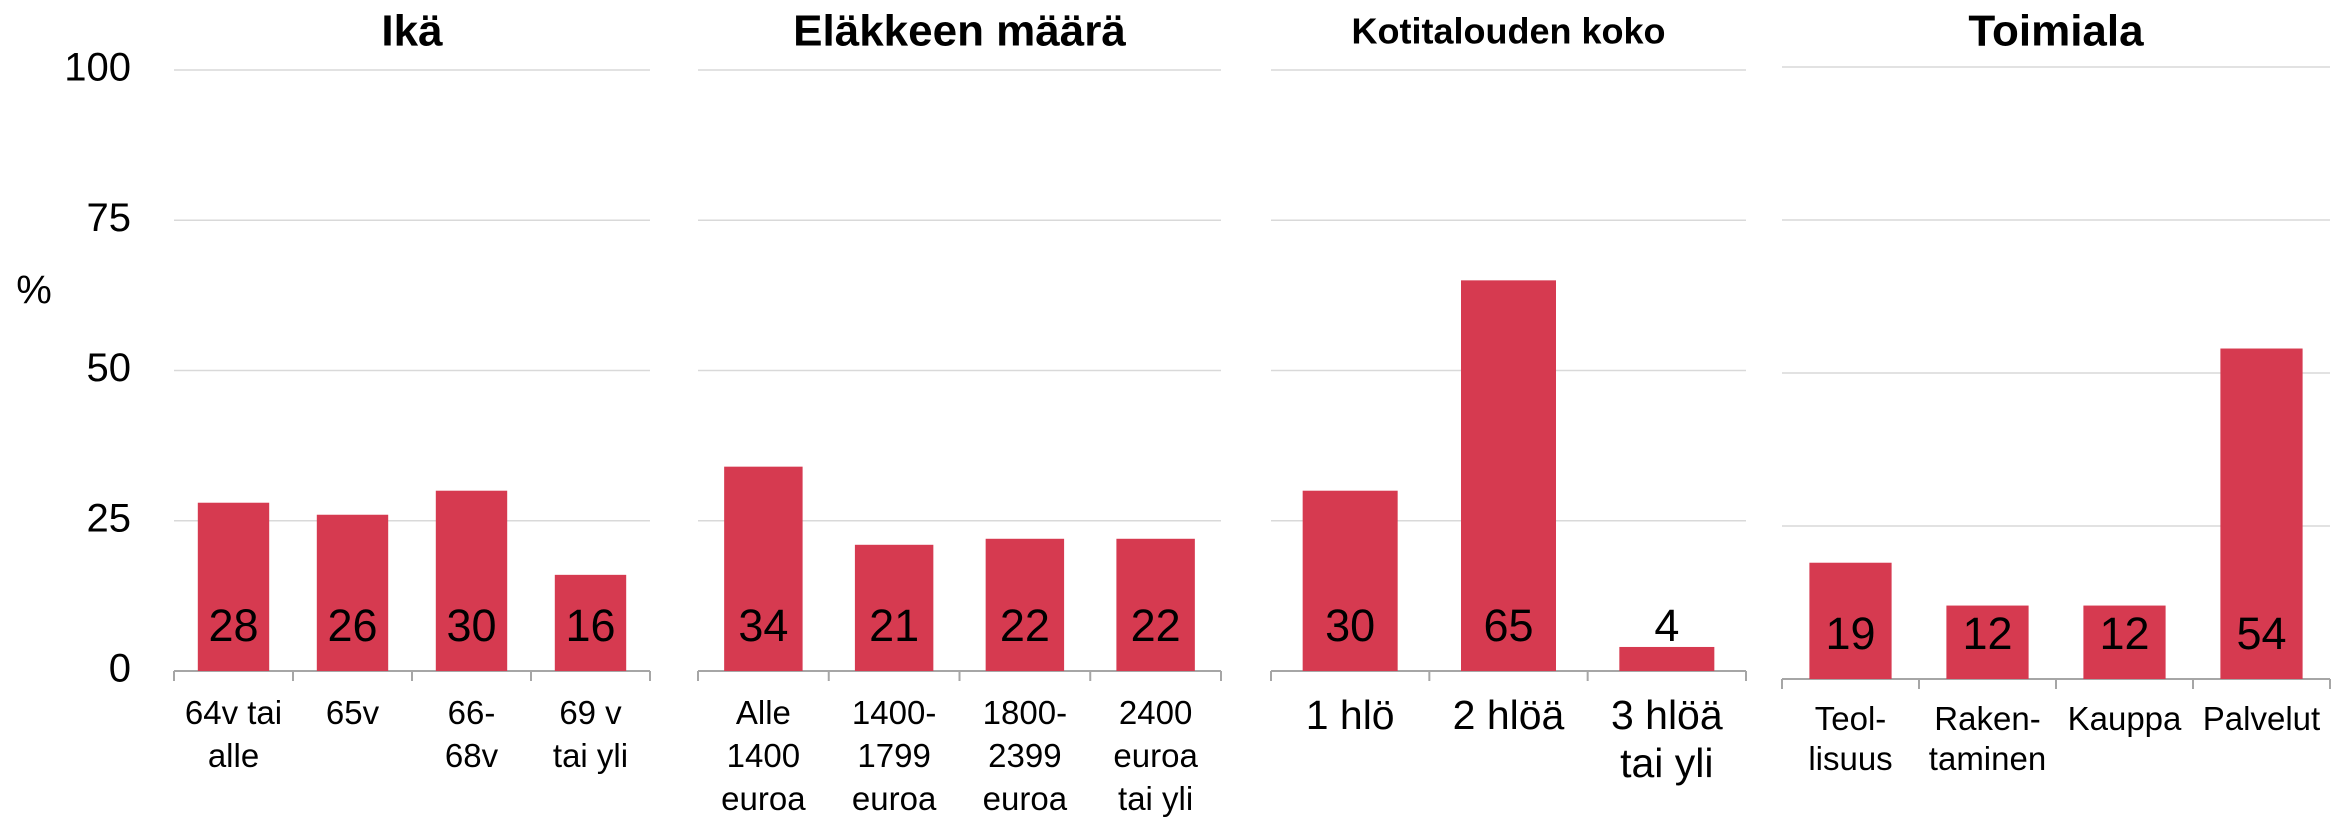 This screenshot has height=822, width=2334. I want to click on data-label: 28, so click(233, 625).